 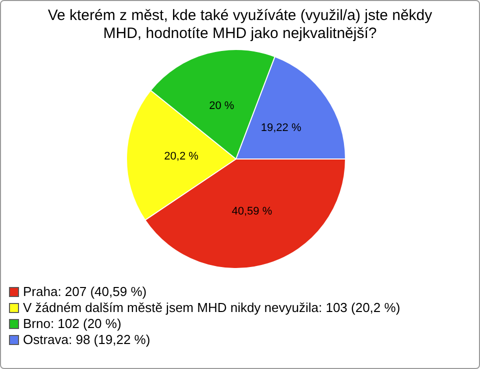 What do you see at coordinates (252, 211) in the screenshot?
I see `data-label: 40,59 %` at bounding box center [252, 211].